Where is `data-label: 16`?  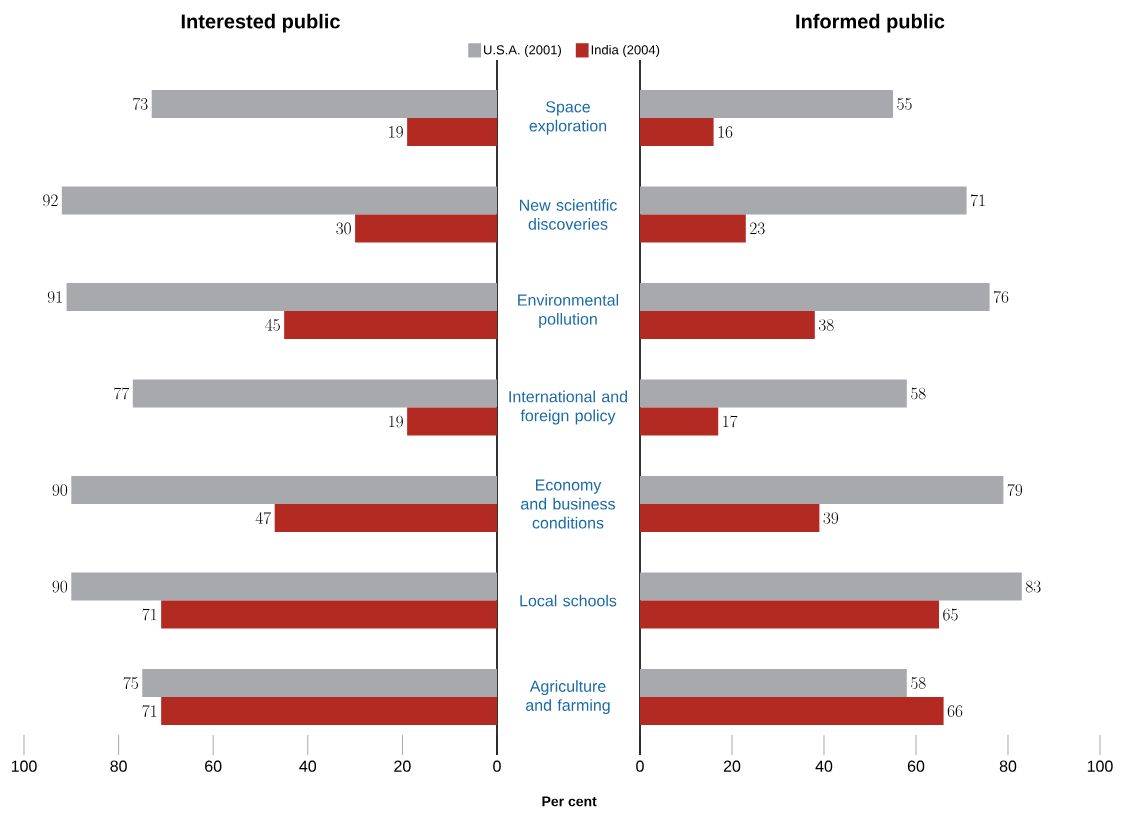 data-label: 16 is located at coordinates (725, 132).